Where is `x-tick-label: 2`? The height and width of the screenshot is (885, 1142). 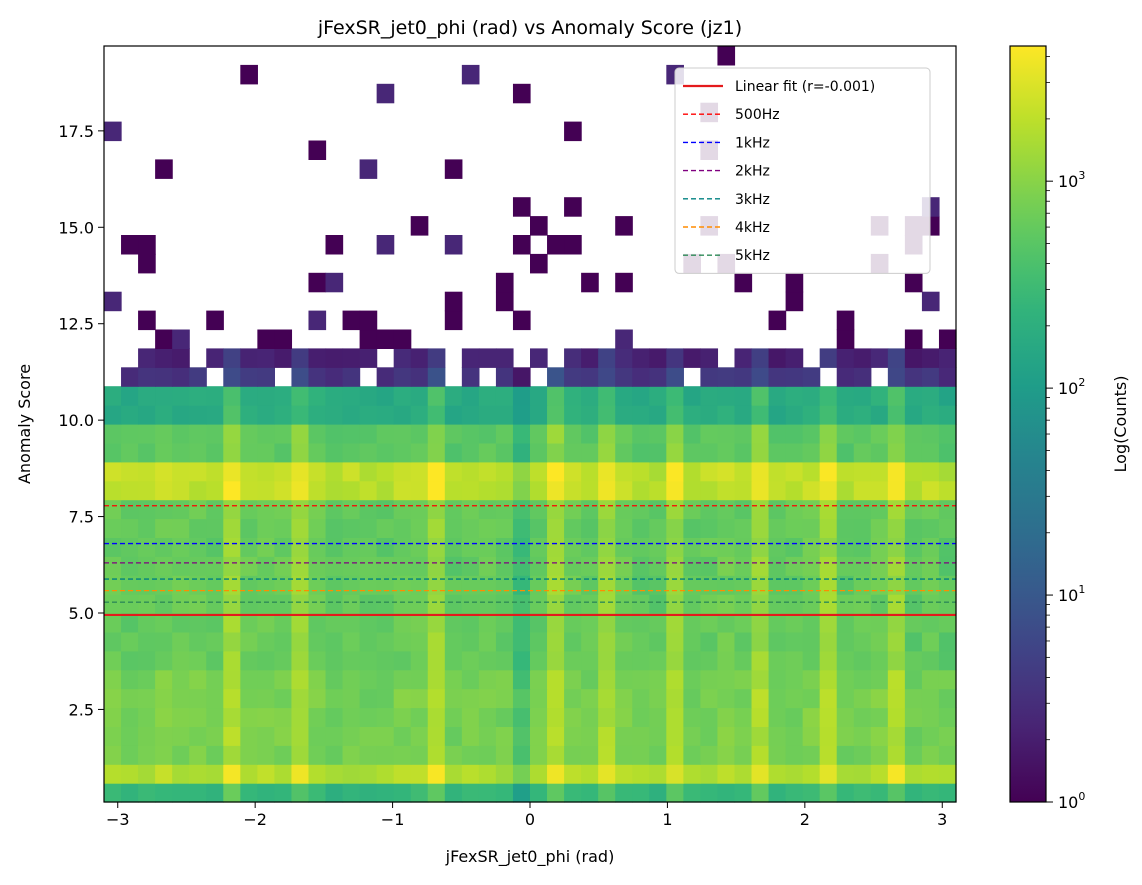
x-tick-label: 2 is located at coordinates (805, 819).